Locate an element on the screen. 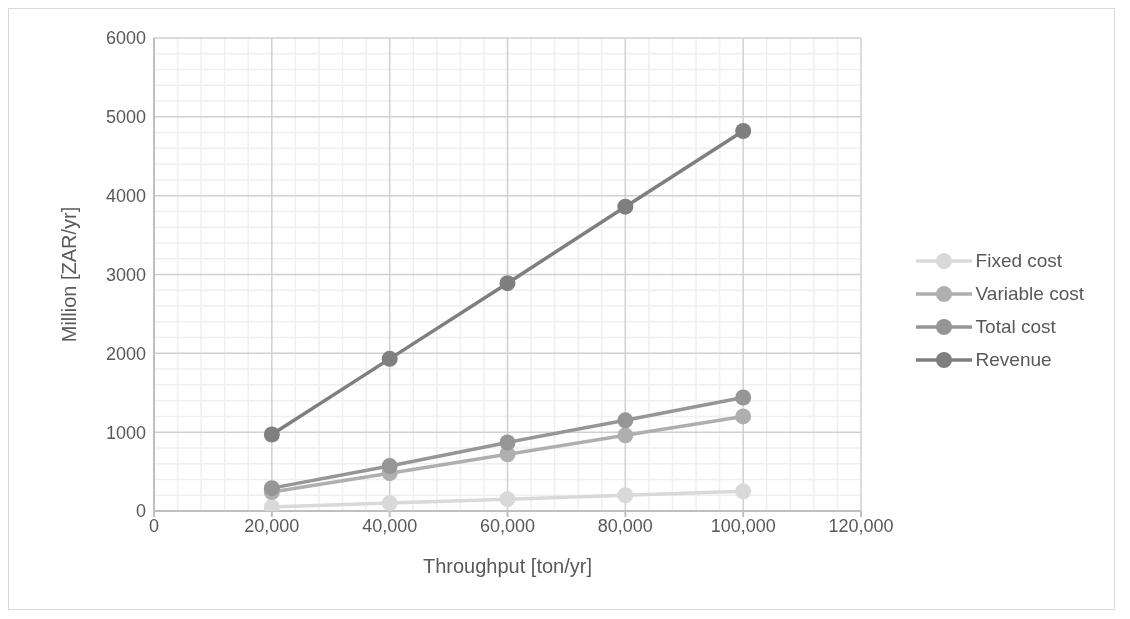  y-tick-label: 6000 is located at coordinates (125, 38).